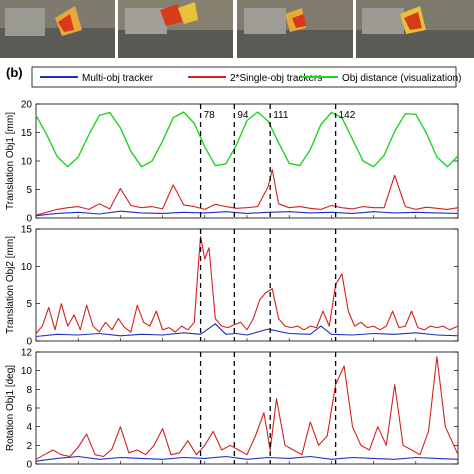 This screenshot has height=474, width=474. What do you see at coordinates (281, 115) in the screenshot?
I see `frame-marker-label: 111` at bounding box center [281, 115].